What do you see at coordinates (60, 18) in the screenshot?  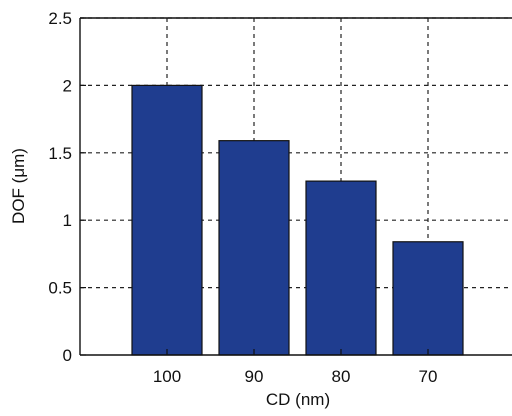 I see `y-tick-label: 2.5` at bounding box center [60, 18].